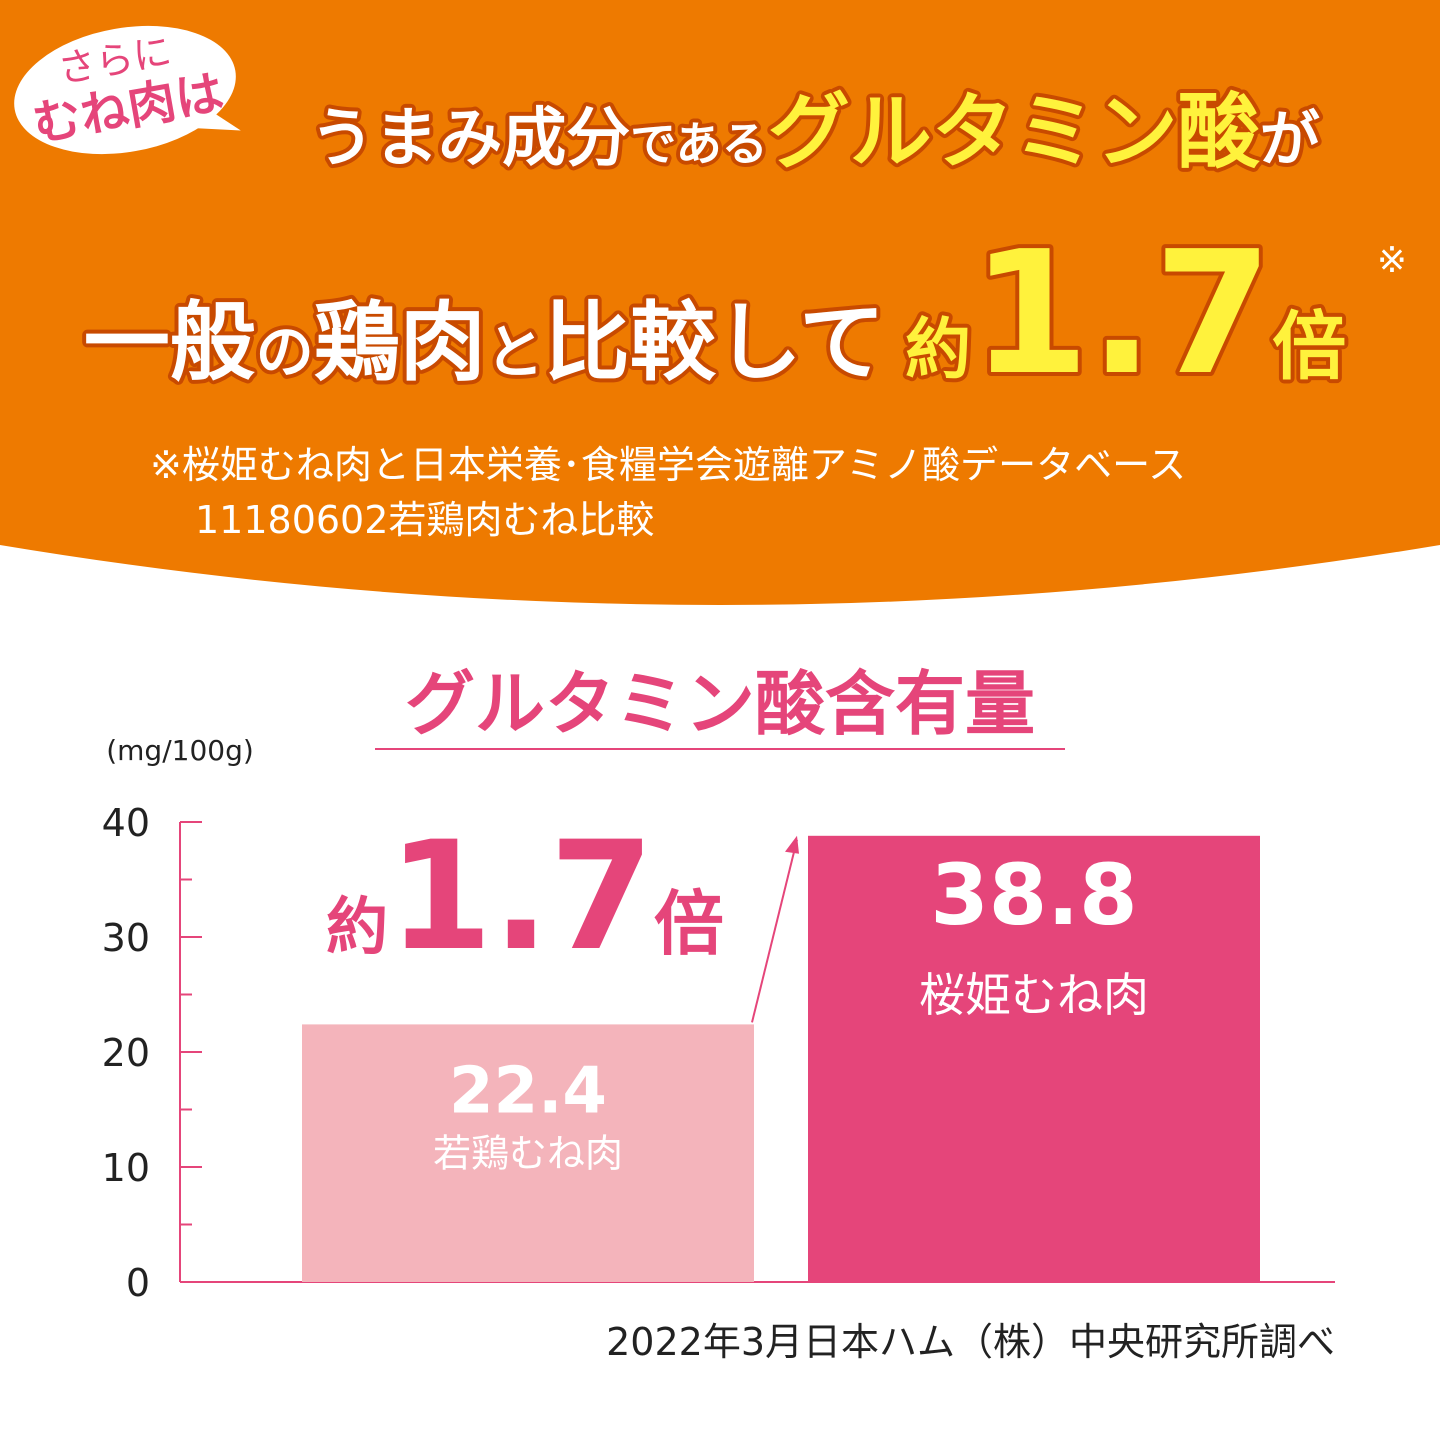  I want to click on headline-part: と, so click(515, 352).